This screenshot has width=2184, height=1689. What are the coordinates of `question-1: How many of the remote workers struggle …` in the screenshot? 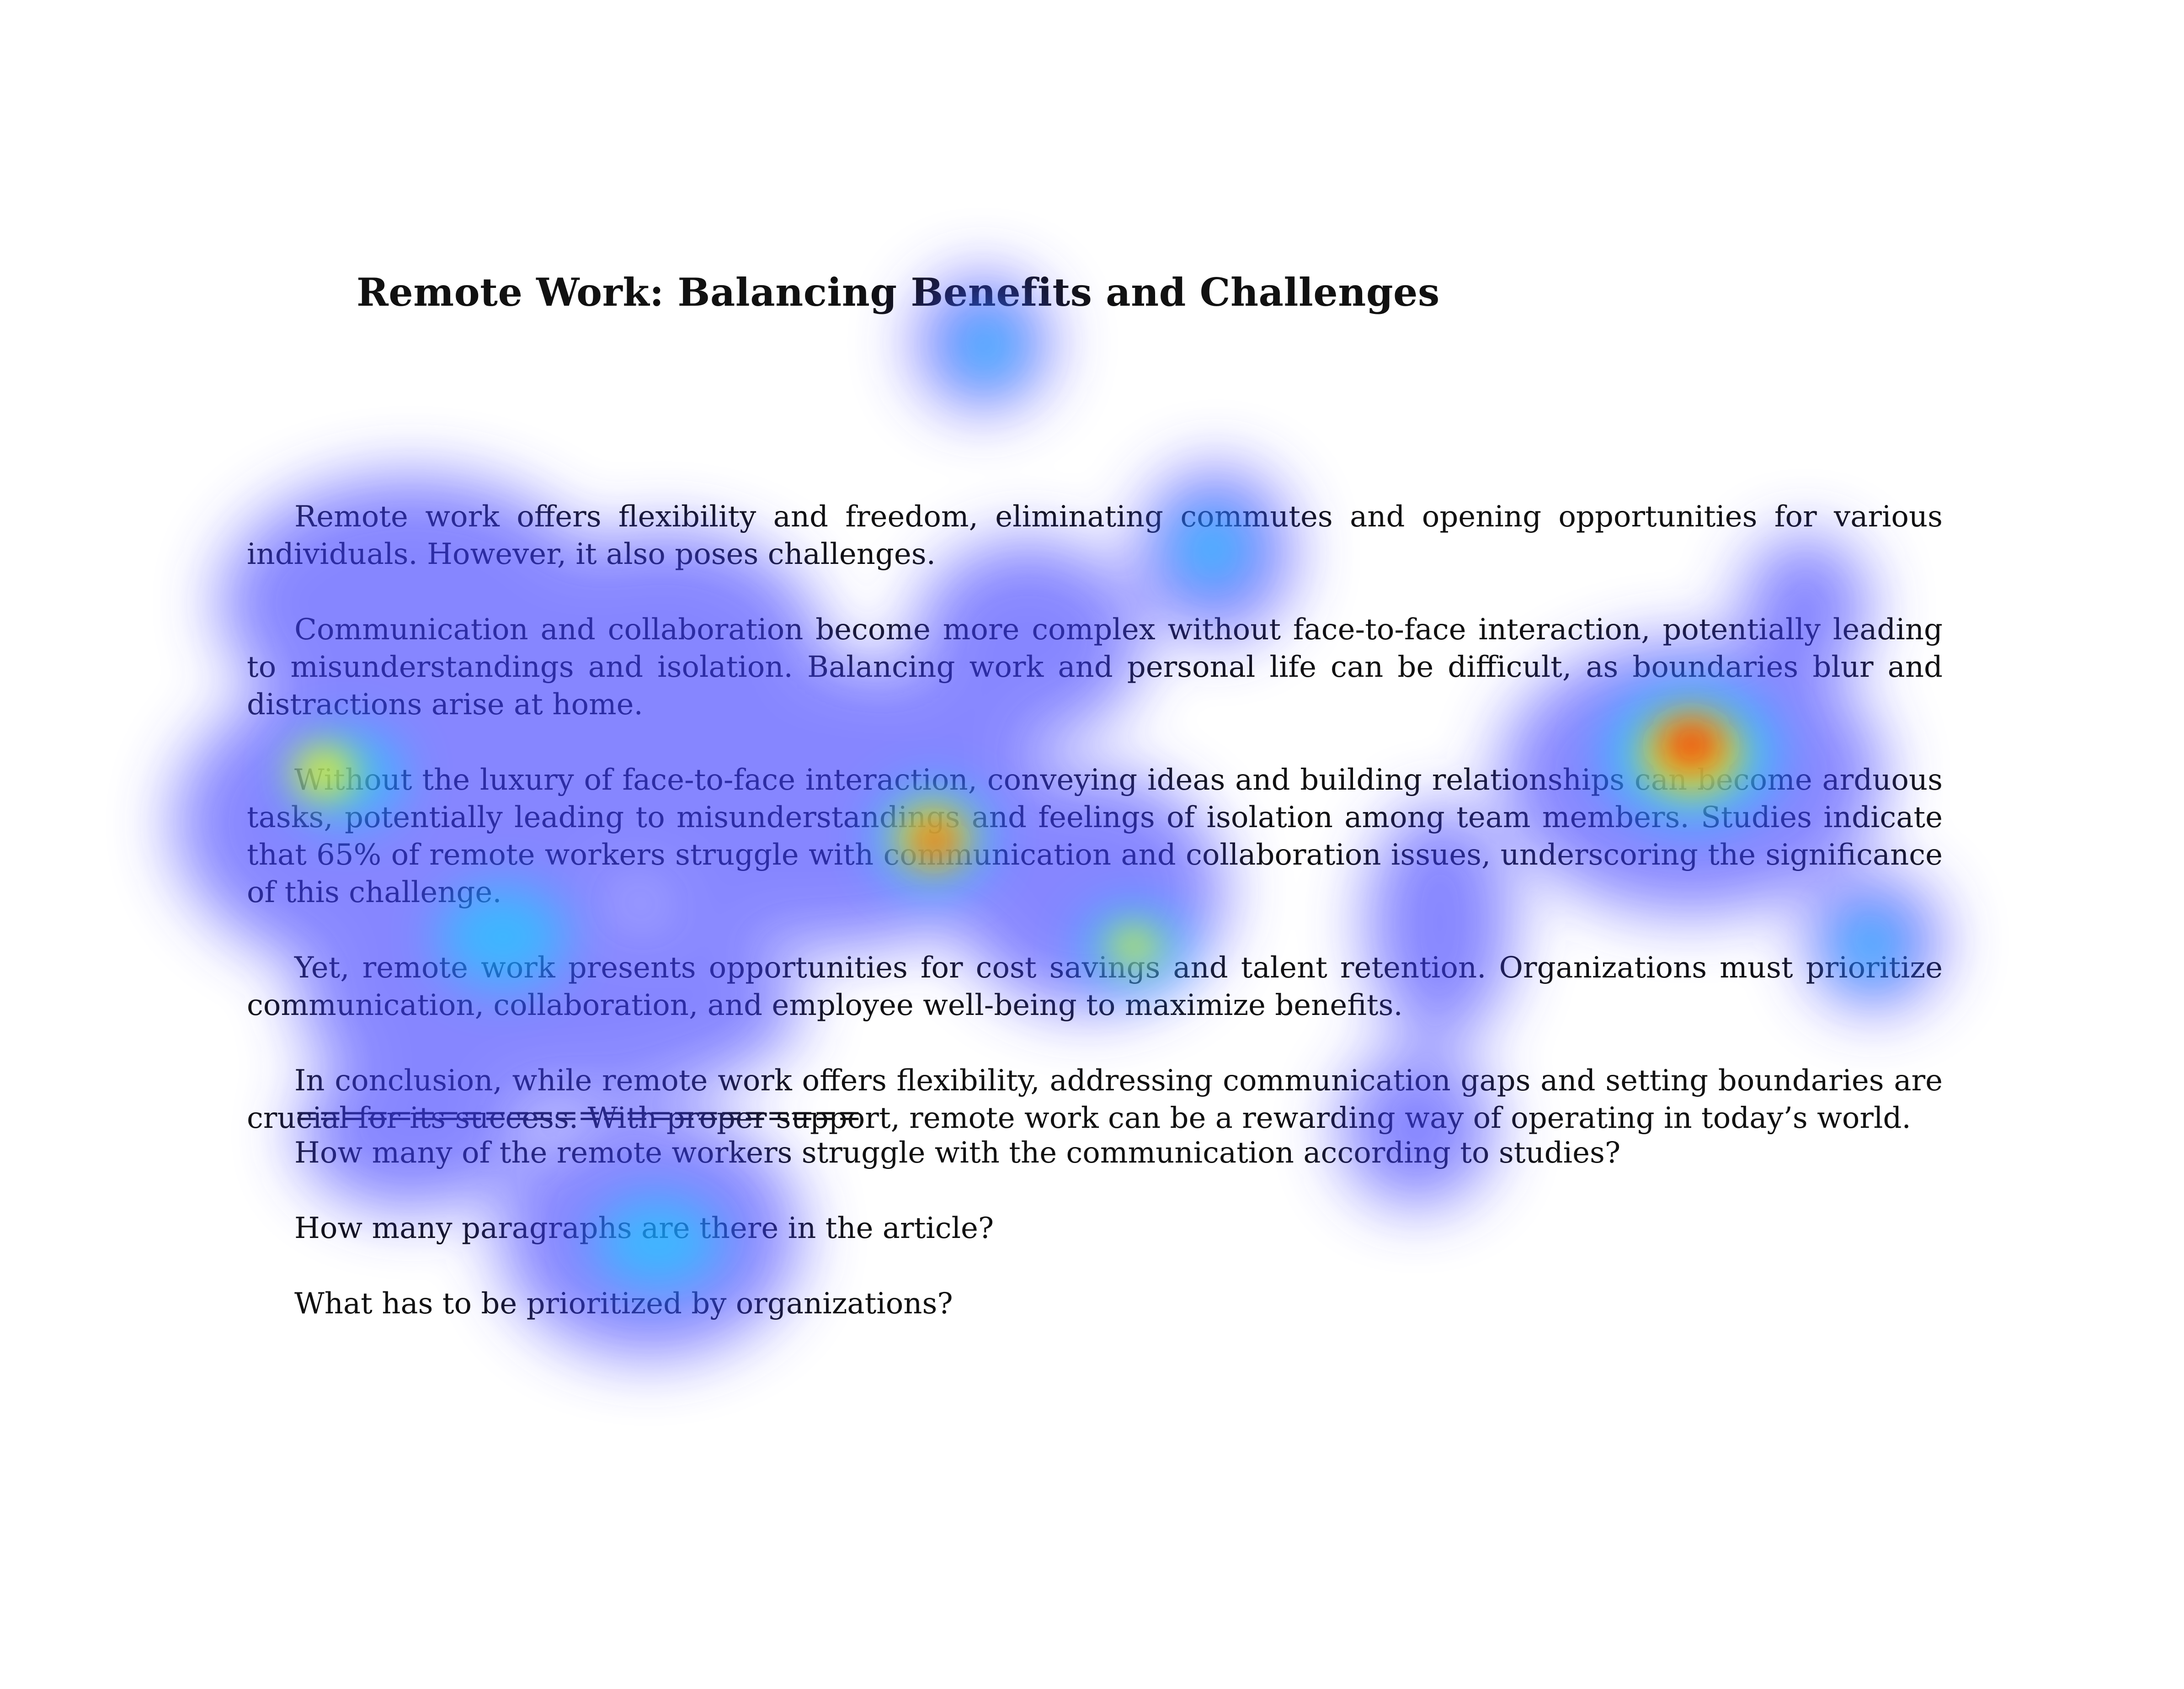 It's located at (957, 1153).